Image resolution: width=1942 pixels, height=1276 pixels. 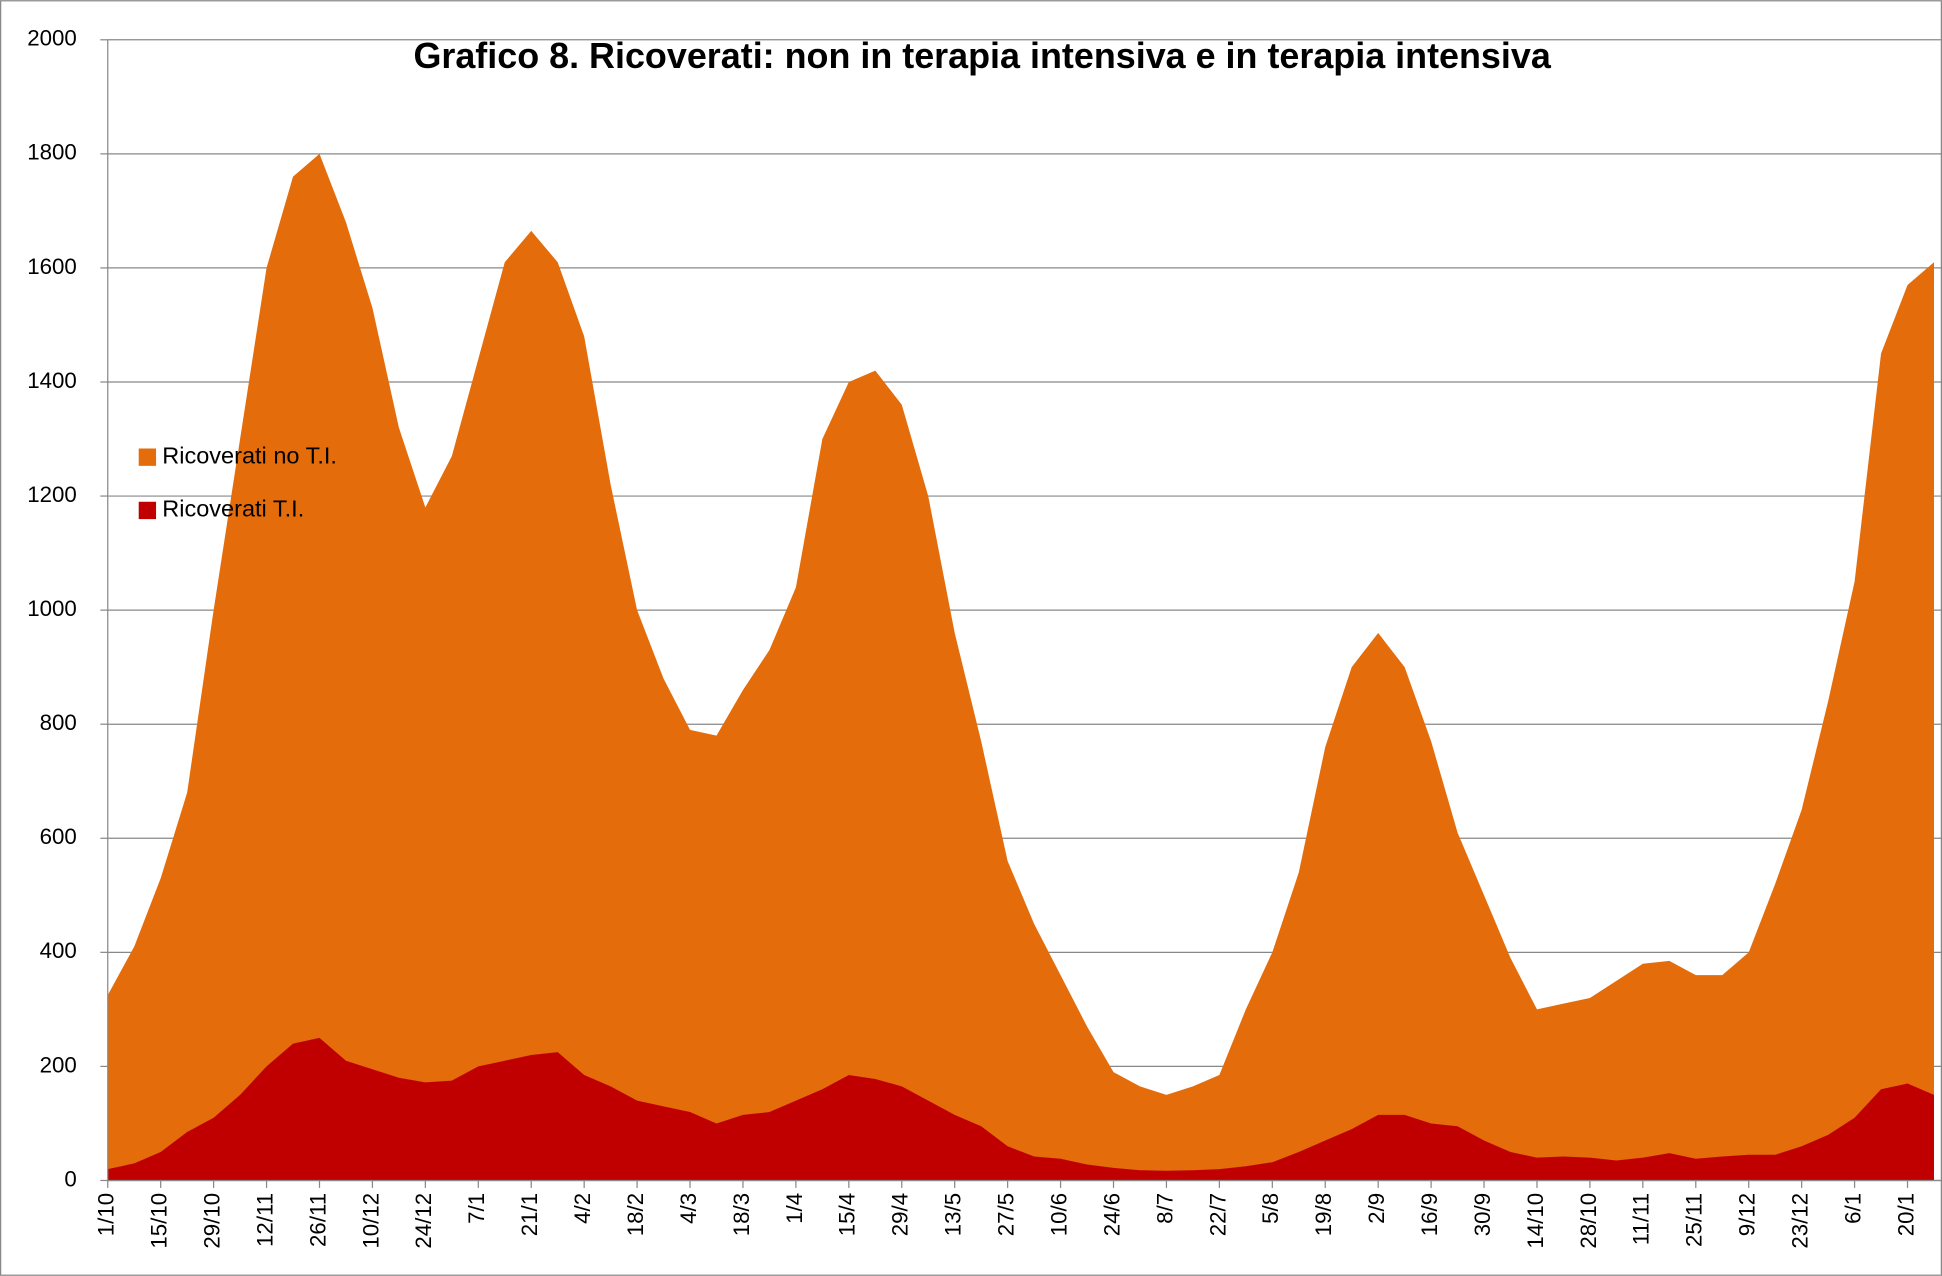 I want to click on x-tick-label: 10/6, so click(x=1058, y=1214).